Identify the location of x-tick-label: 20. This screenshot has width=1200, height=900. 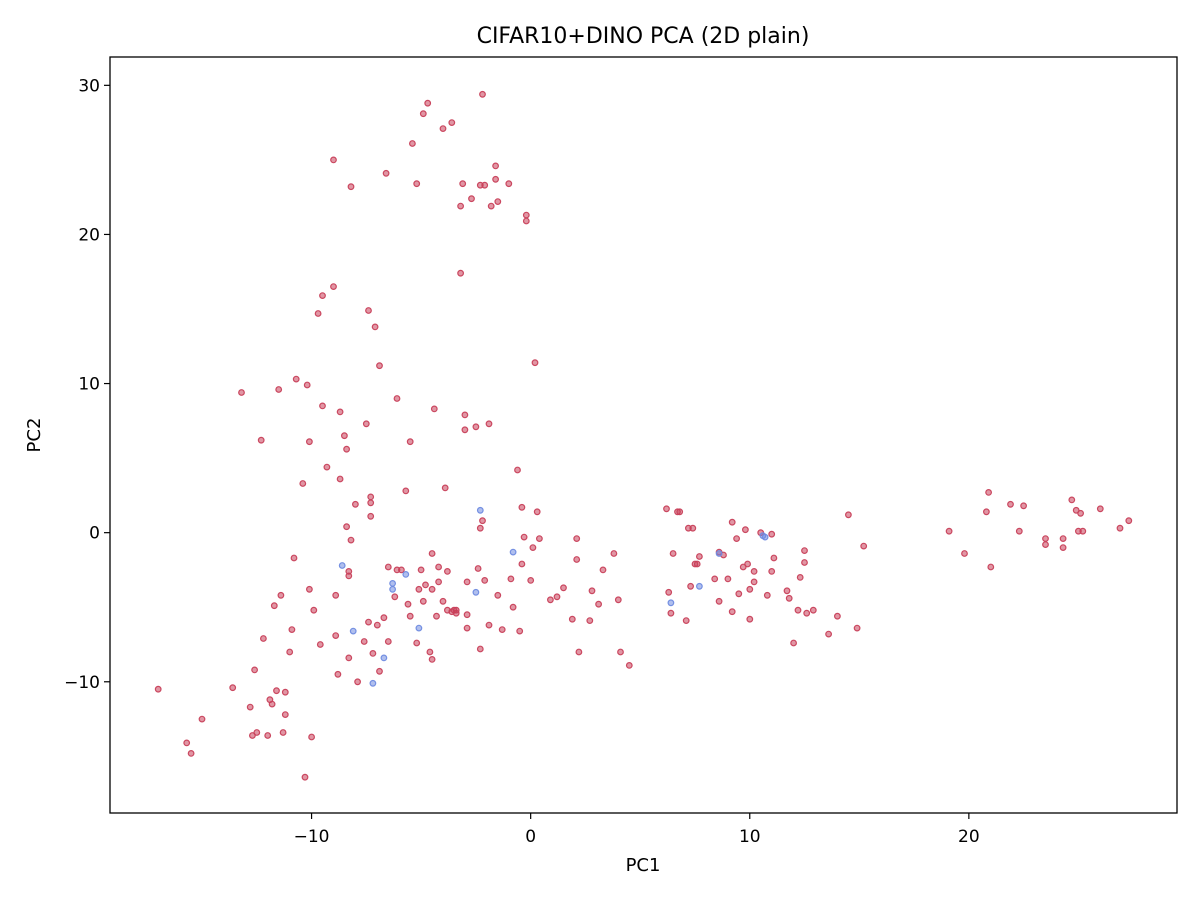
(969, 837).